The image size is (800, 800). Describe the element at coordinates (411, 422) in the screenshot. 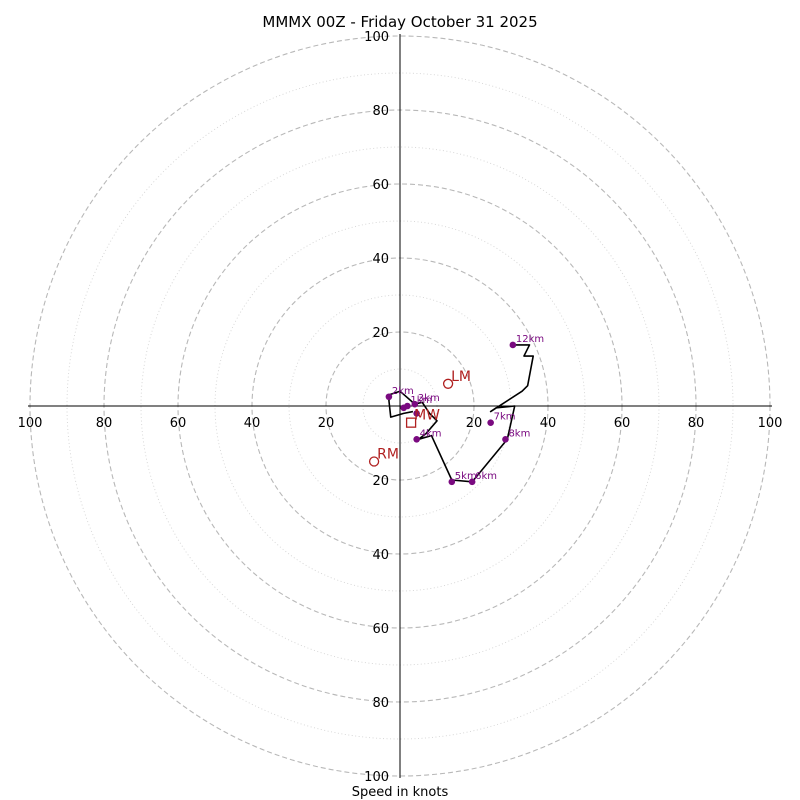

I see `mean-wind-marker` at that location.